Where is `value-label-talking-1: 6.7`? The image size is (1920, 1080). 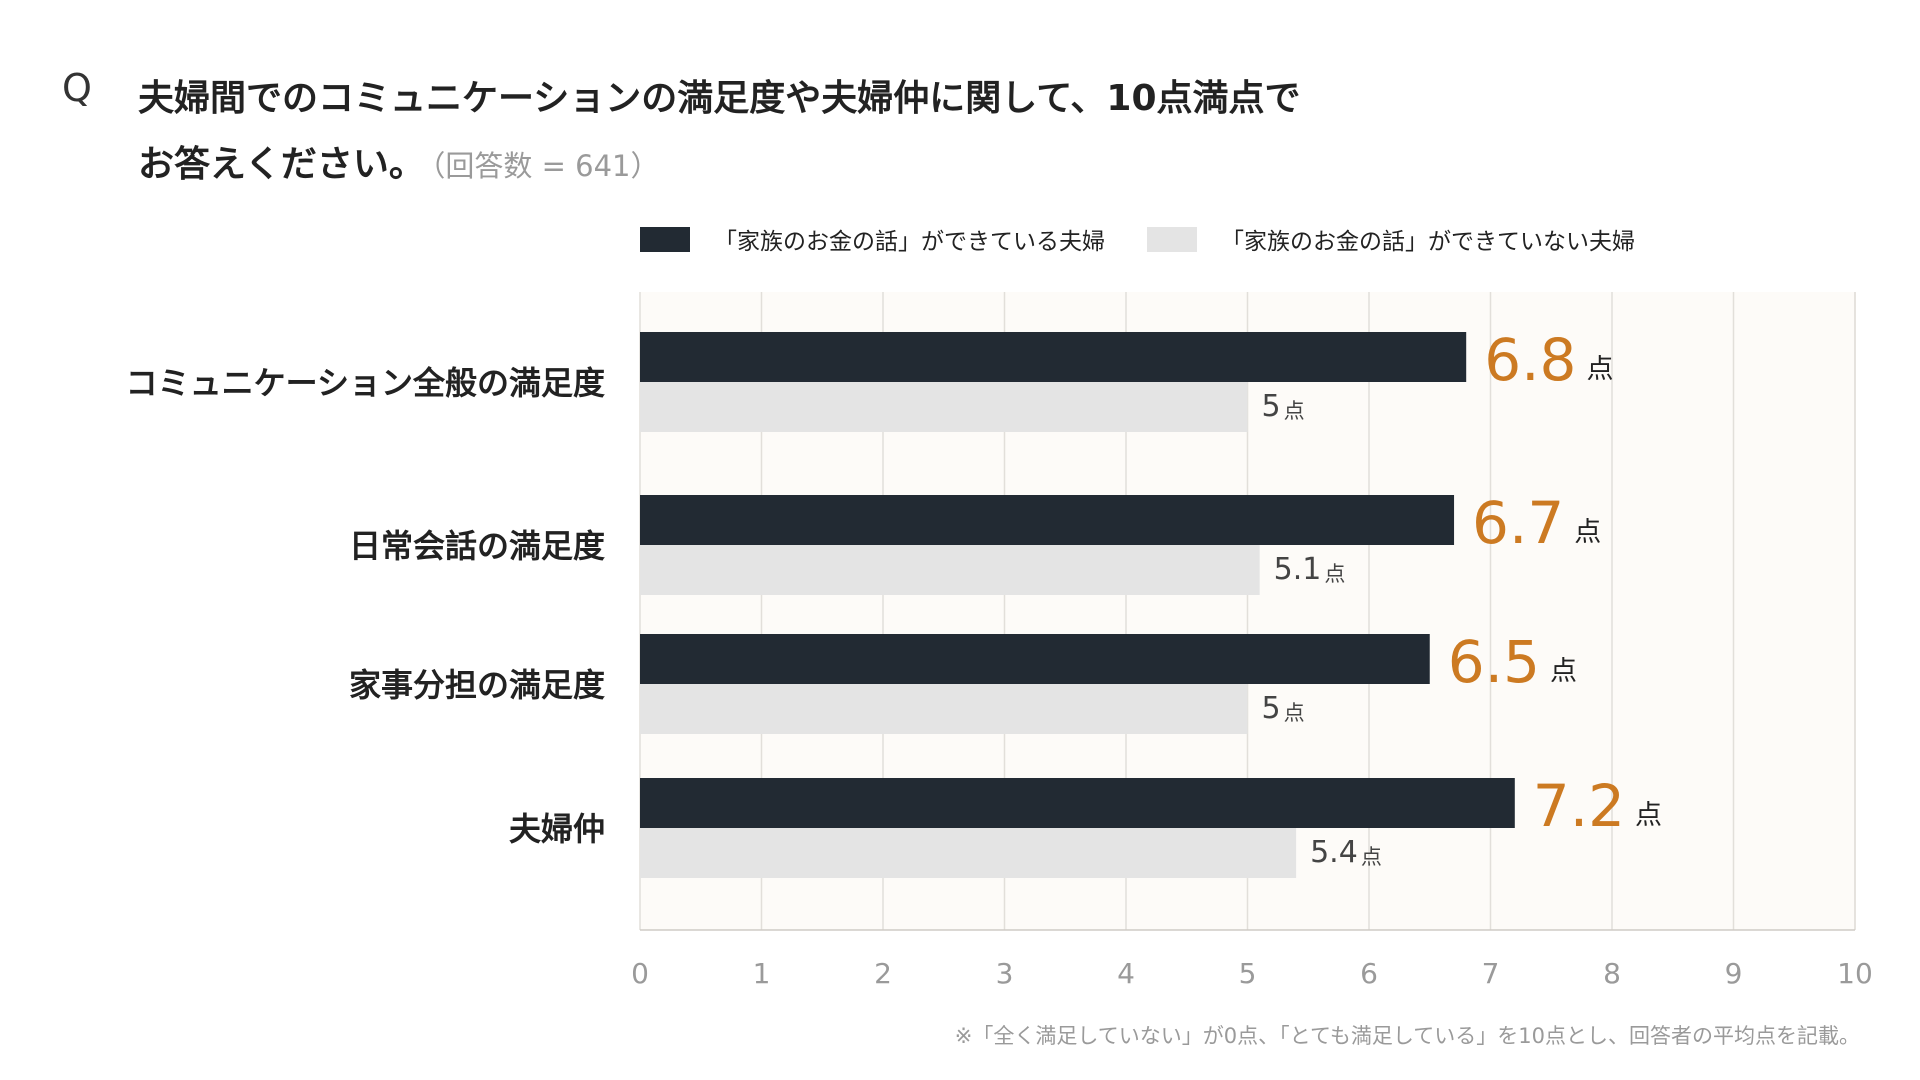
value-label-talking-1: 6.7 is located at coordinates (1518, 523).